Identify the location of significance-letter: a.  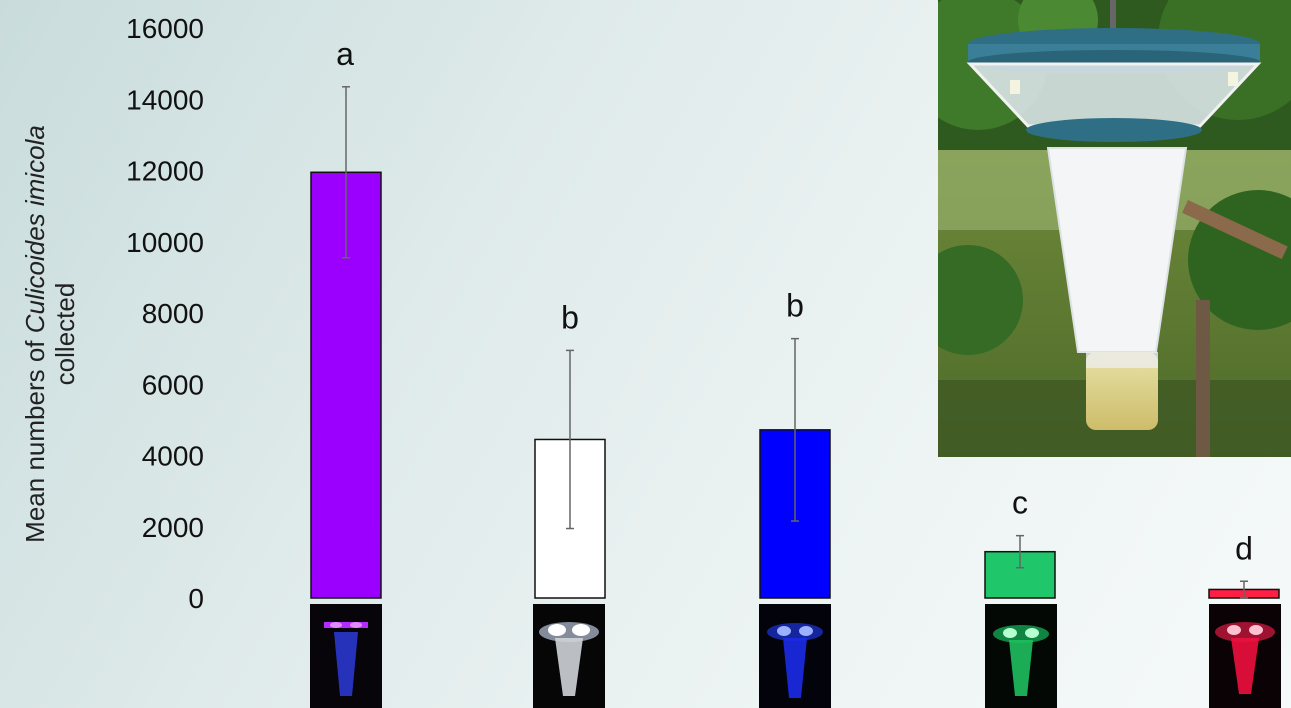
(345, 54).